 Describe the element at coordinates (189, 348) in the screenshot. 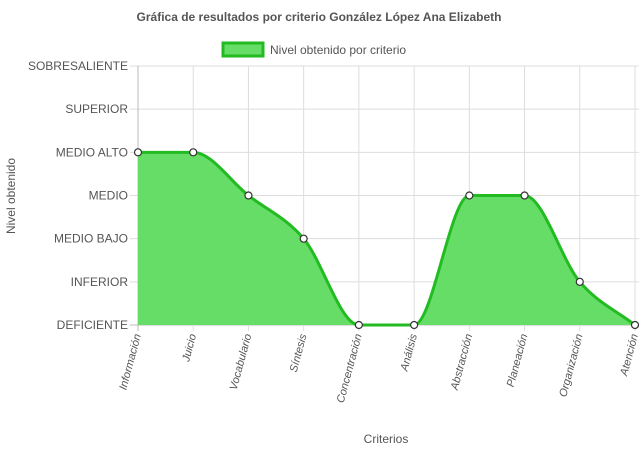

I see `x-tick-label: Juicio` at that location.